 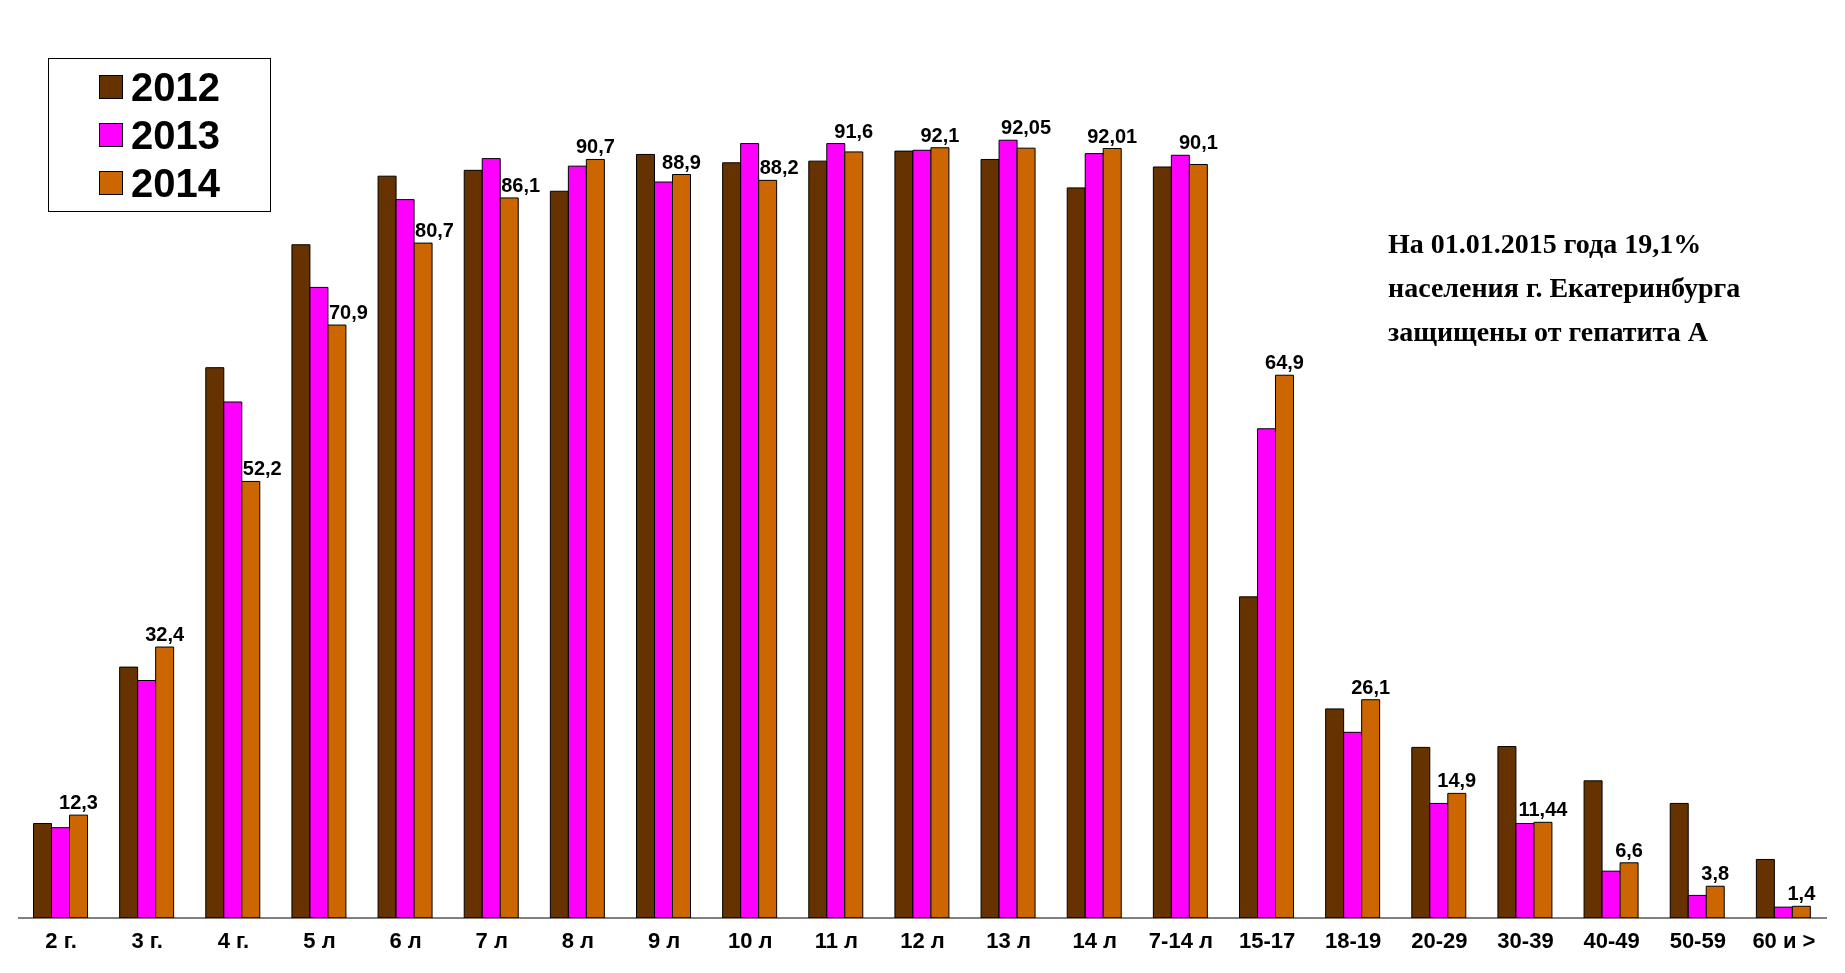 What do you see at coordinates (681, 161) in the screenshot?
I see `data-label: 88,9` at bounding box center [681, 161].